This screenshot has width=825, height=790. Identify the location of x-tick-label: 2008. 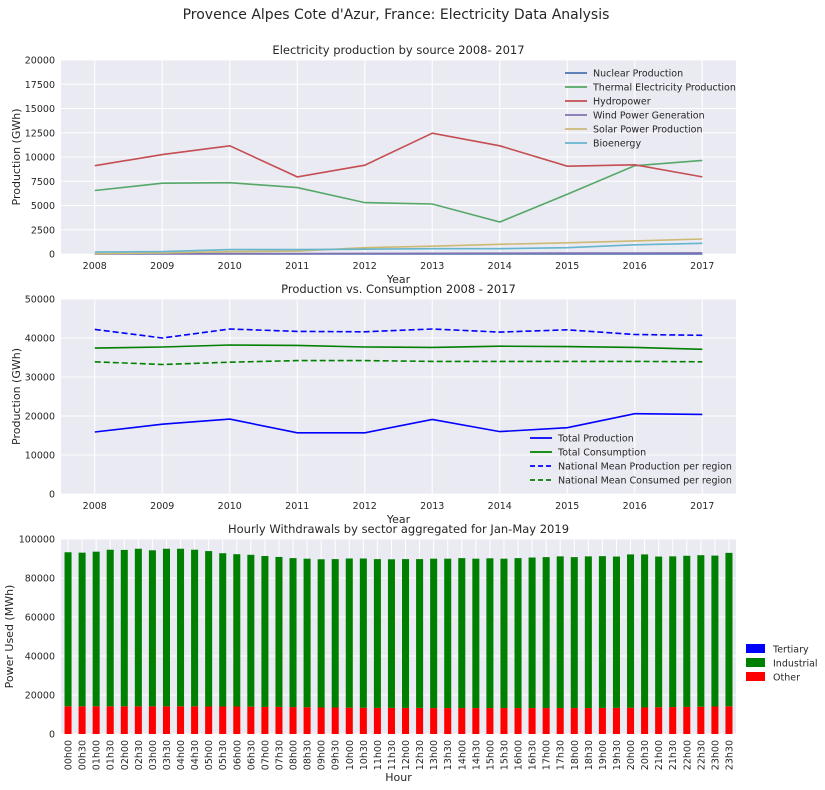
(95, 506).